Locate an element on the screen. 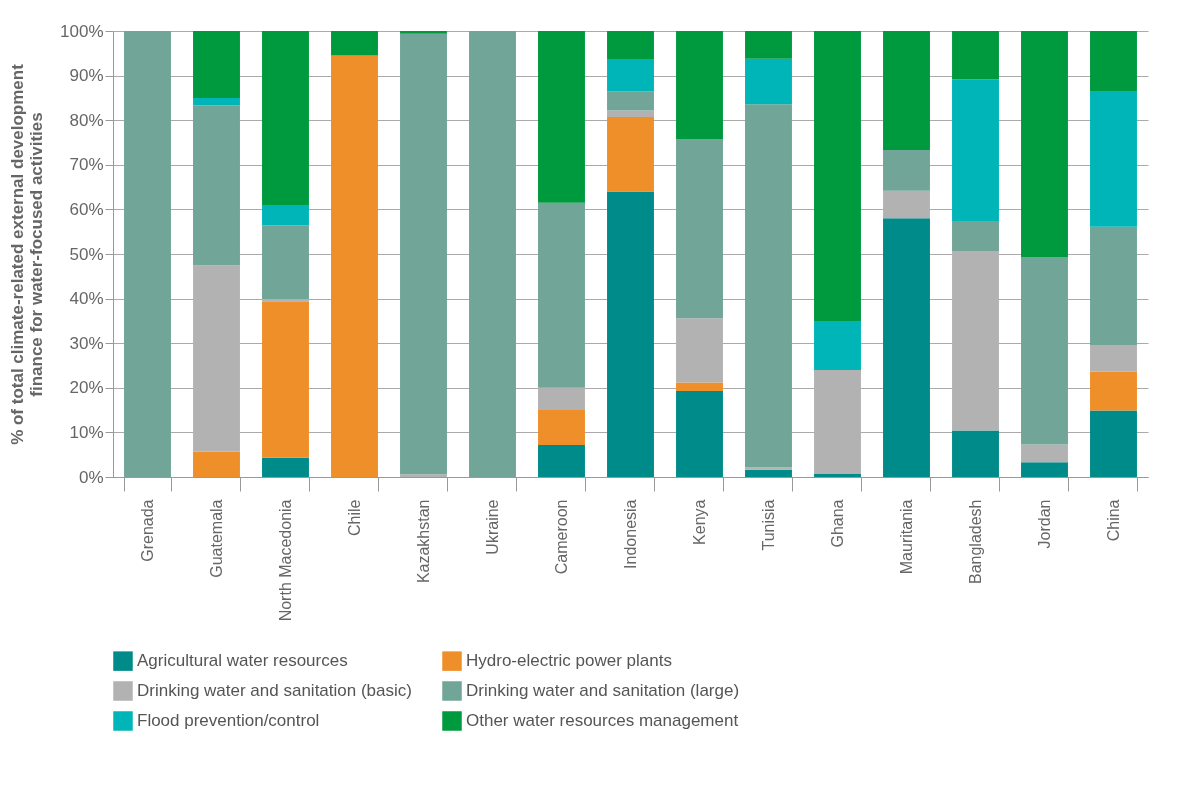 The image size is (1203, 794). y-tick-label: 30% is located at coordinates (86, 343).